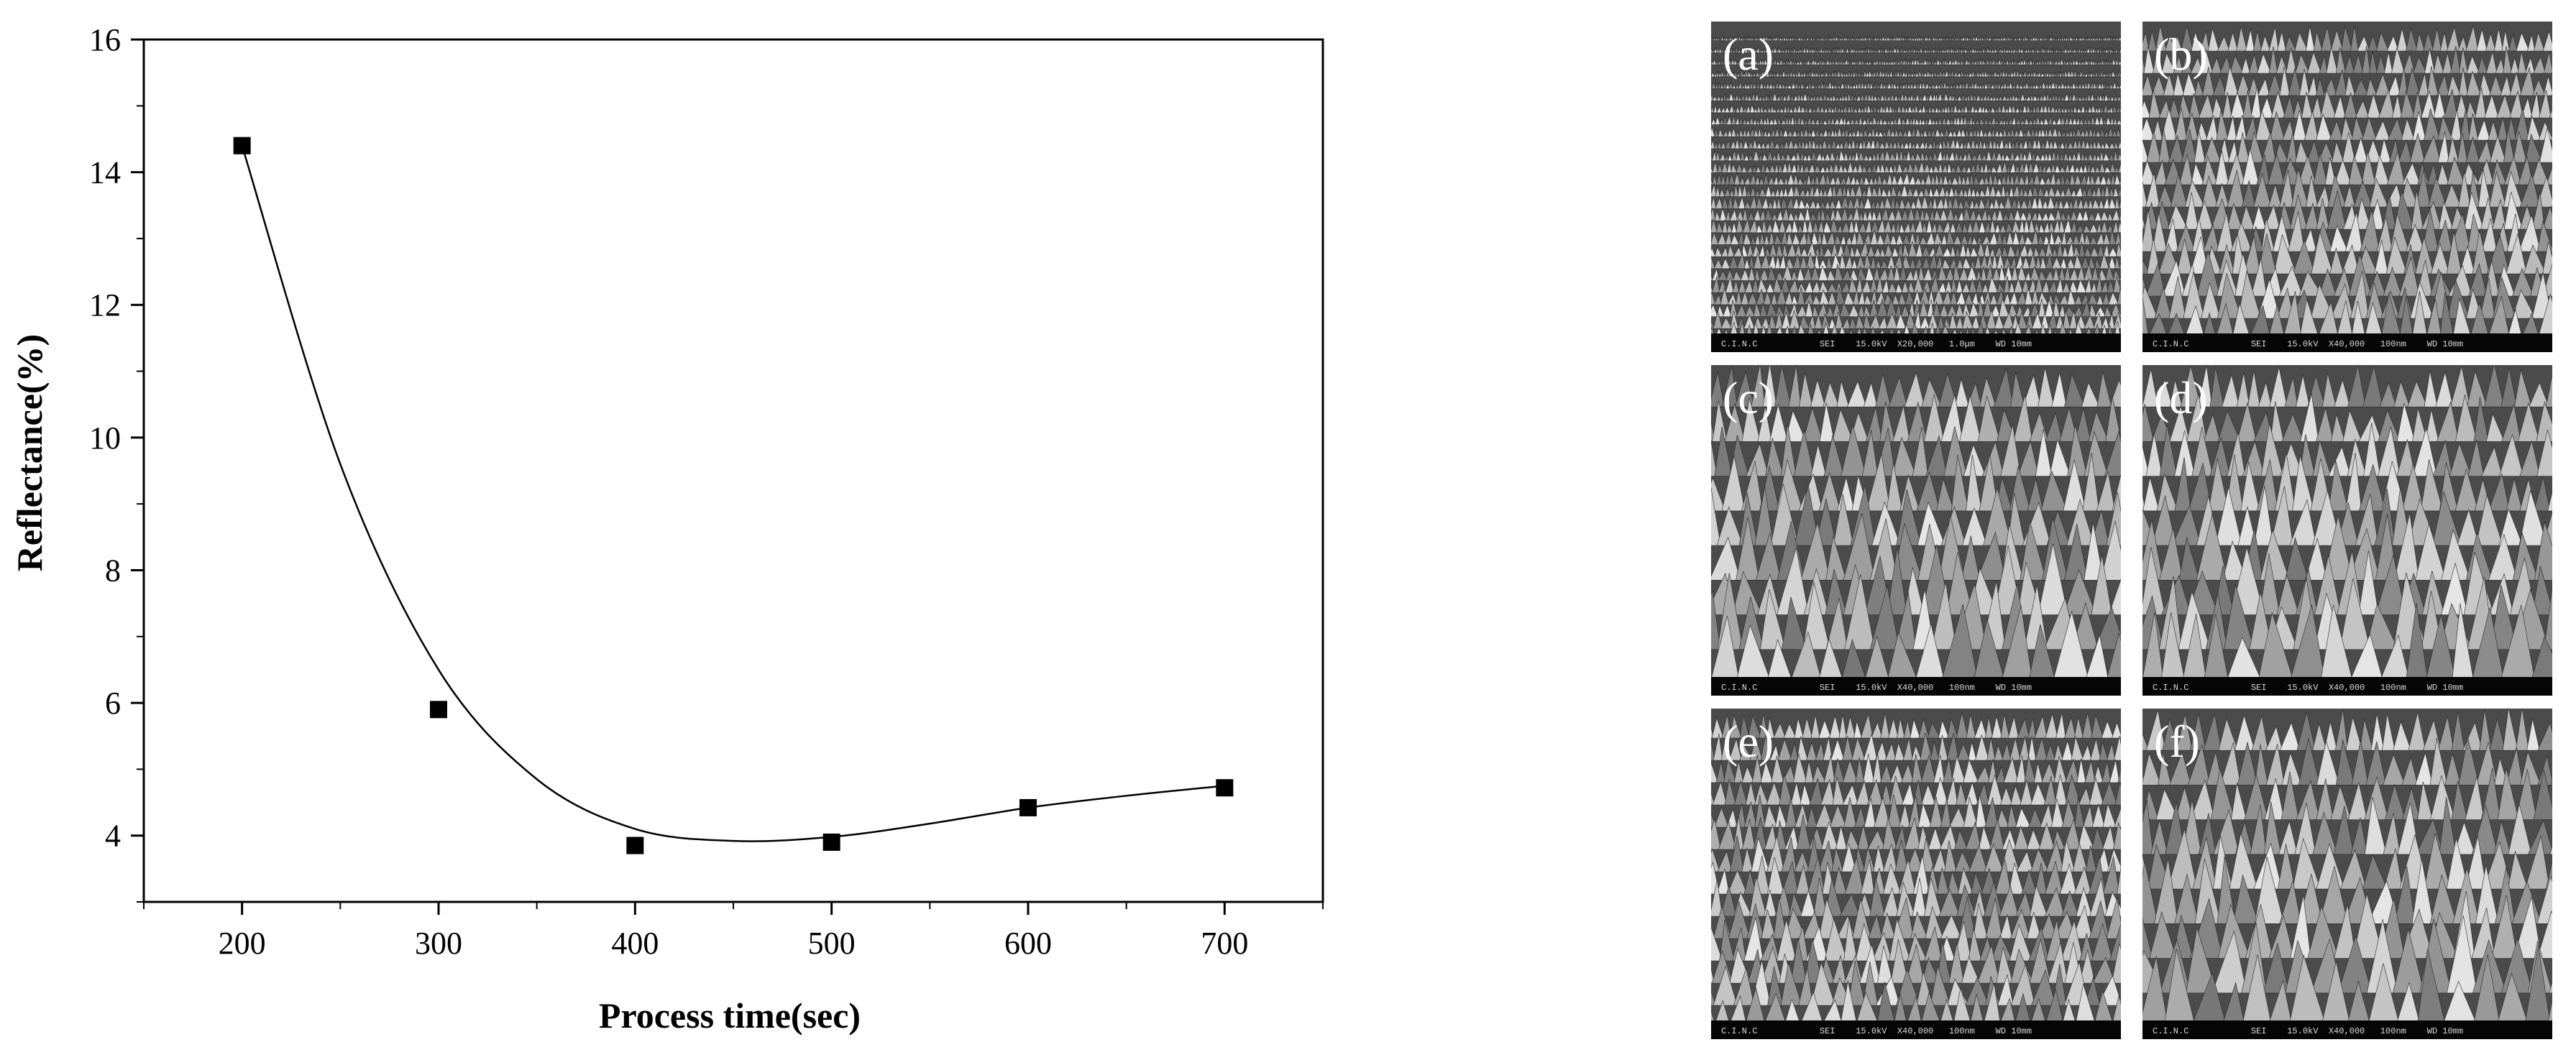  What do you see at coordinates (1028, 944) in the screenshot?
I see `x-tick-label: 600` at bounding box center [1028, 944].